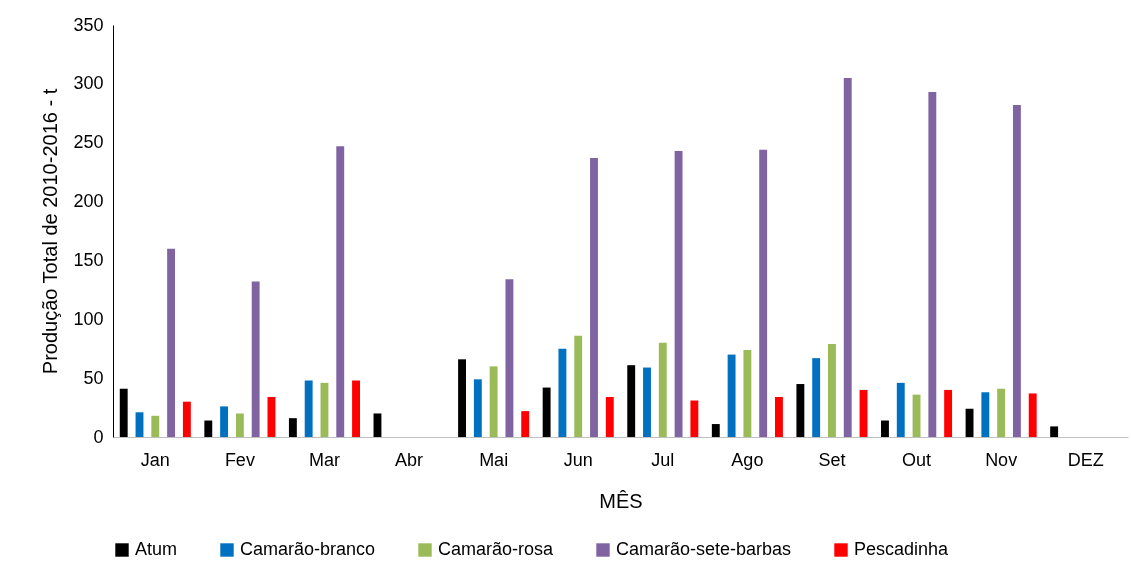 Image resolution: width=1131 pixels, height=587 pixels. What do you see at coordinates (621, 500) in the screenshot?
I see `x-axis-title: MÊS` at bounding box center [621, 500].